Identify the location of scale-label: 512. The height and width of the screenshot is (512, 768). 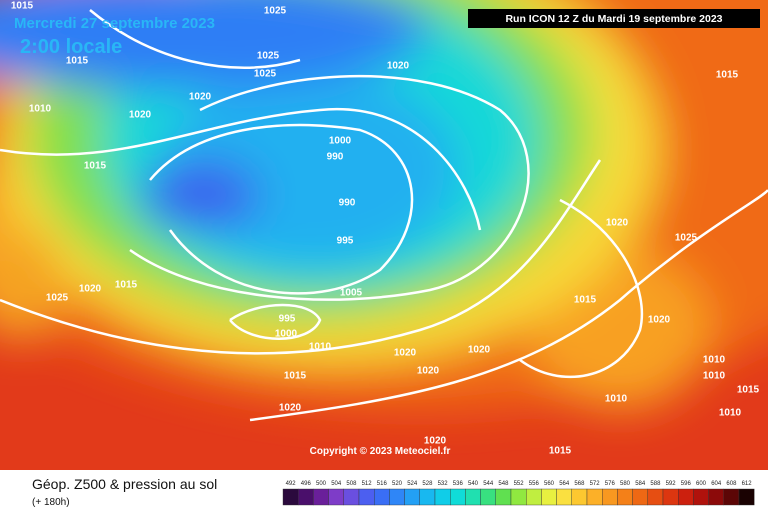
(367, 484).